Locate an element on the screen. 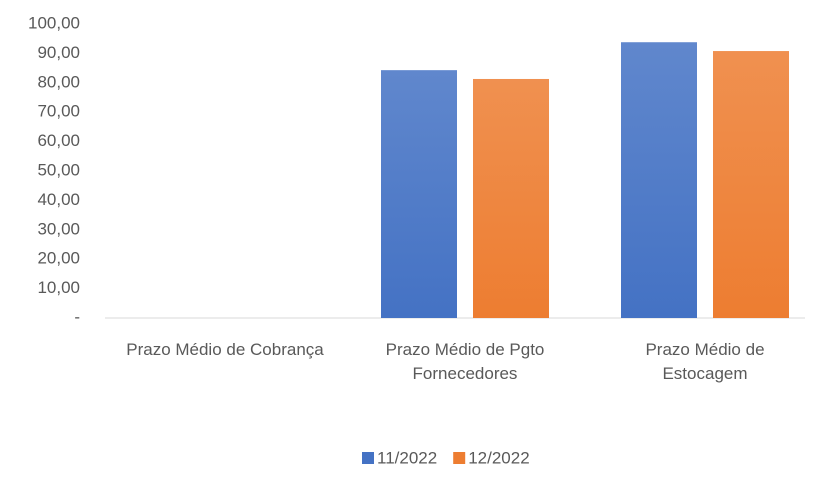  y-tick-label: 80,00 is located at coordinates (58, 81).